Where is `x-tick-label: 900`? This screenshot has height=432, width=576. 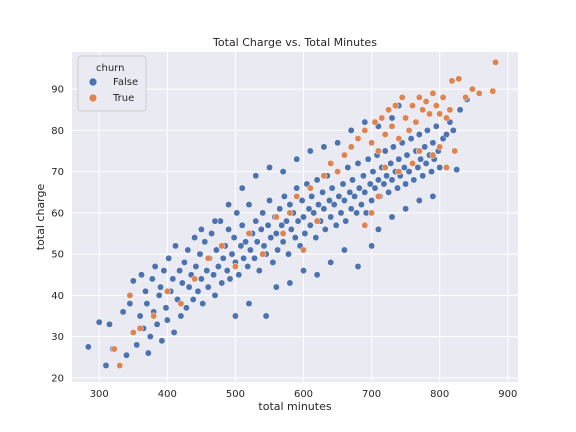
x-tick-label: 900 is located at coordinates (507, 394).